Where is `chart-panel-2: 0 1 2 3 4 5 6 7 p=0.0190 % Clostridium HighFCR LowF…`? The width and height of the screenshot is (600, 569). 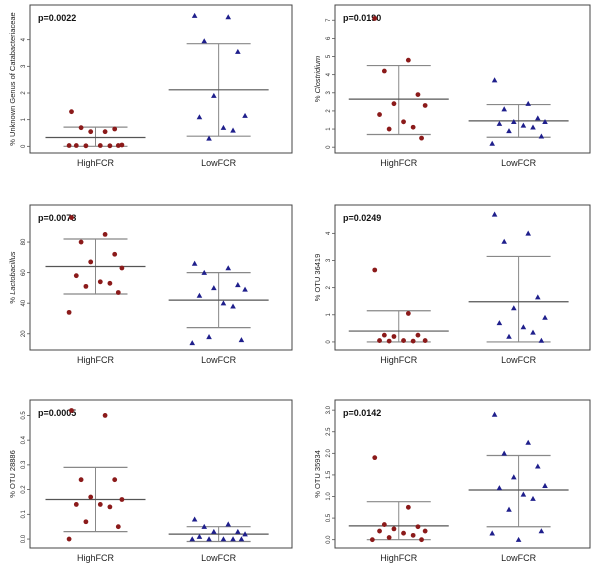
chart-panel-2: 0 1 2 3 4 5 6 7 p=0.0190 % Clostridium HighFCR LowF… is located at coordinates (452, 86).